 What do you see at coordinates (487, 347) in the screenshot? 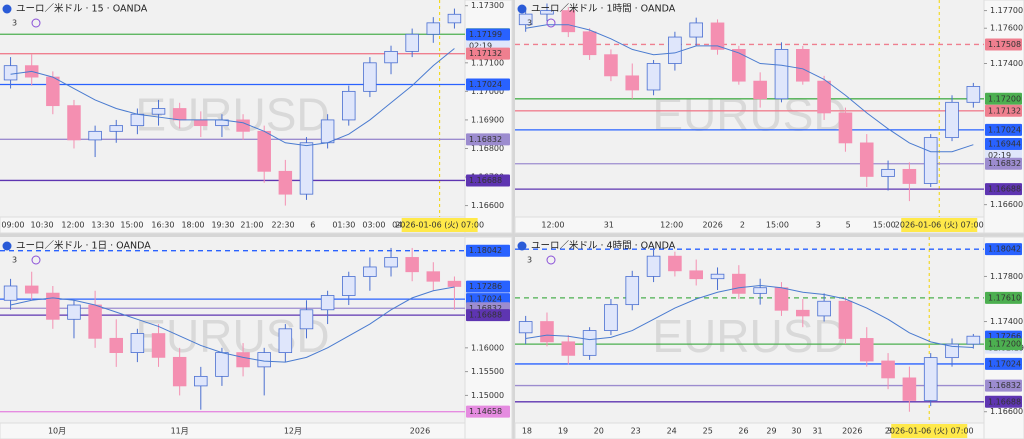
I see `y-tick-label: 1.16000` at bounding box center [487, 347].